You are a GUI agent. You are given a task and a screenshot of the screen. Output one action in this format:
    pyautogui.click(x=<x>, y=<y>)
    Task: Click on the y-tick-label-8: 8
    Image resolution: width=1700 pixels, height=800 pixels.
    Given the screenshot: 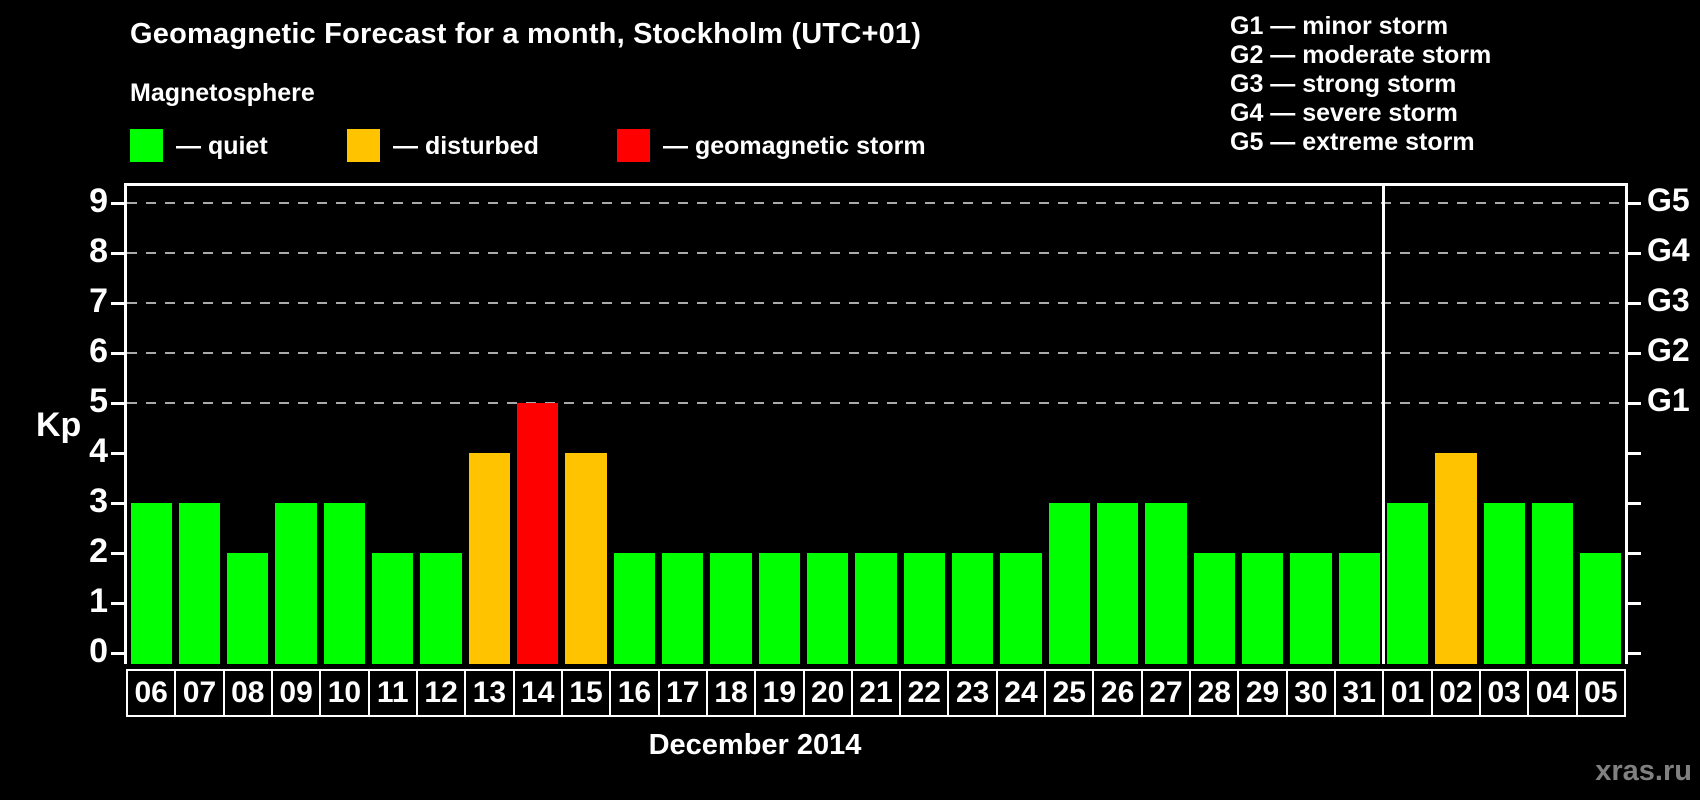 What is the action you would take?
    pyautogui.click(x=98, y=251)
    